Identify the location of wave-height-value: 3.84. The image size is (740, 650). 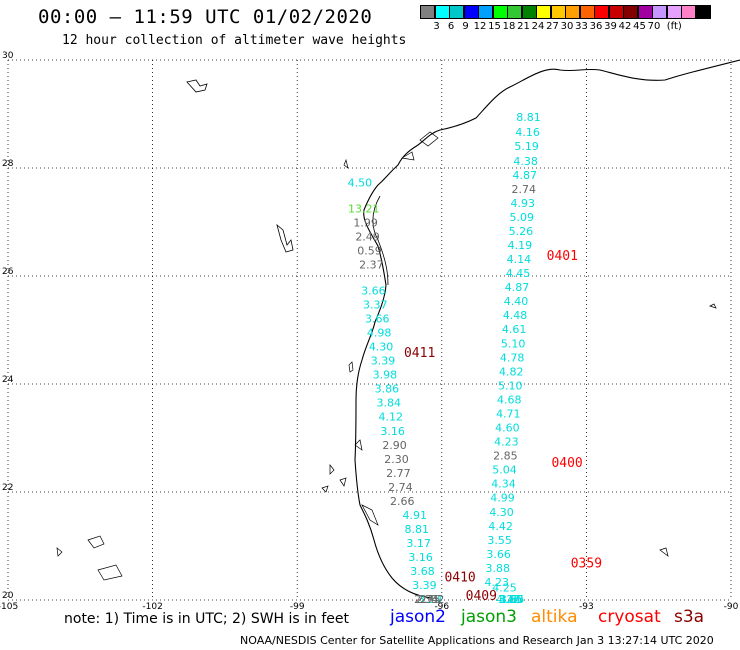
(389, 403).